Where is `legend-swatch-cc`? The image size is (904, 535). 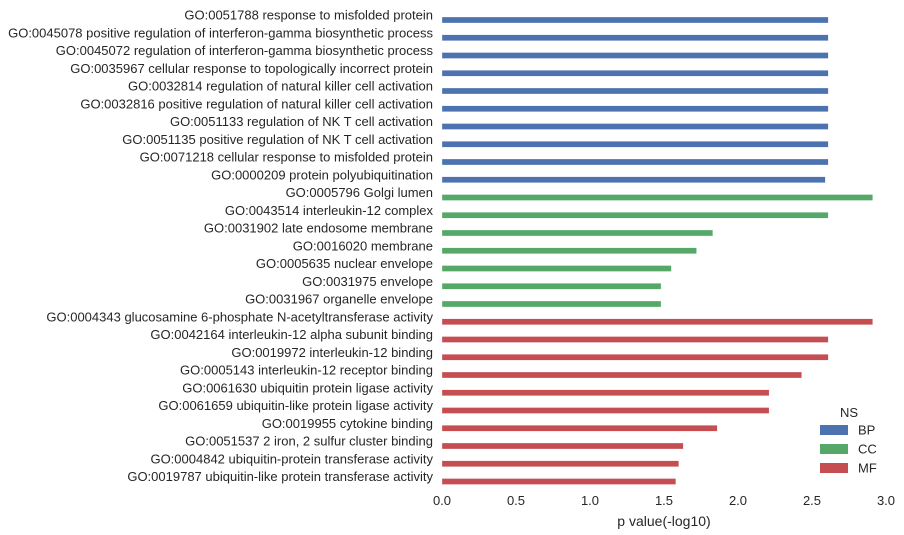 legend-swatch-cc is located at coordinates (834, 449).